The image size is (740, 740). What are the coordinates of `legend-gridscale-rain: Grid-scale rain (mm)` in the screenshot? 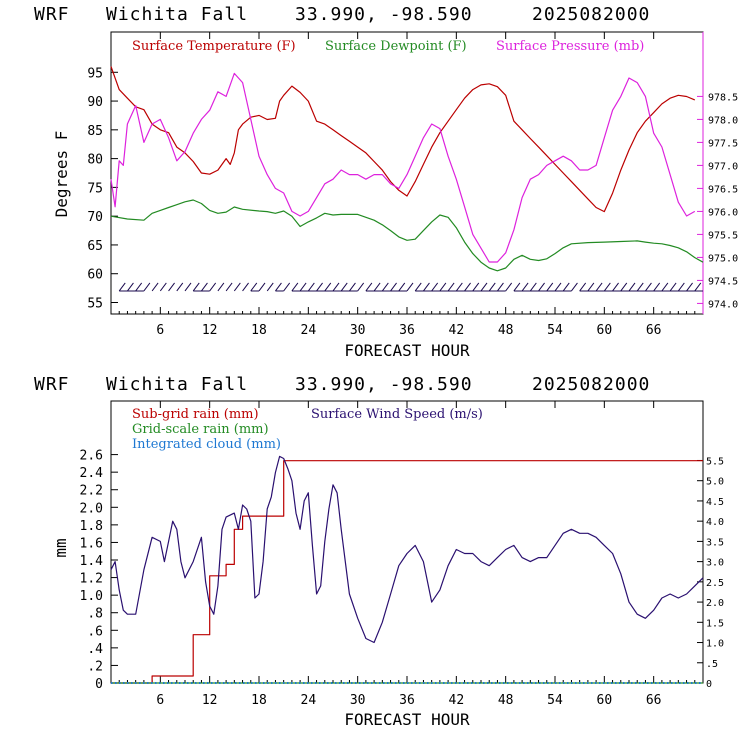 It's located at (200, 429).